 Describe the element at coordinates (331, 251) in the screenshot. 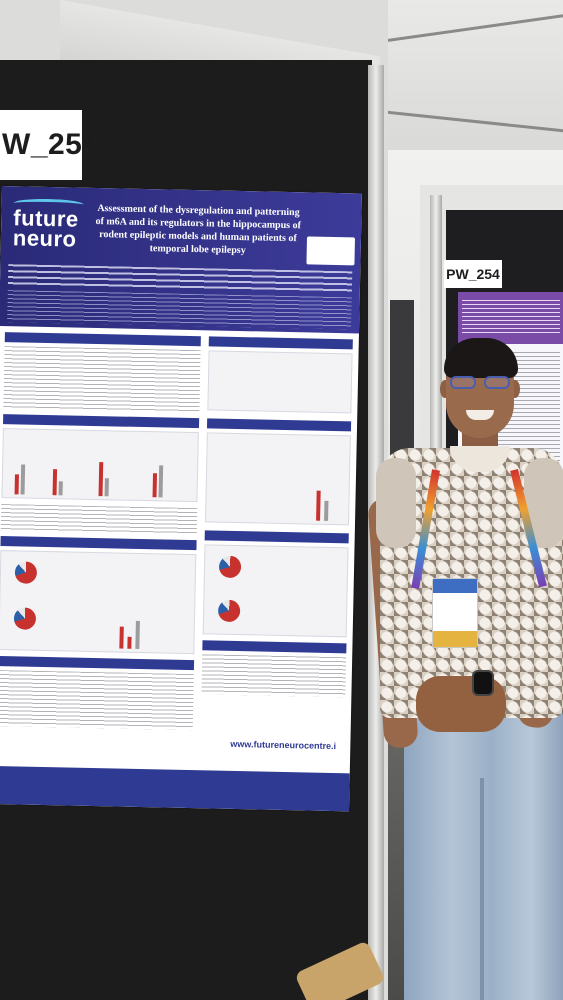

I see `partner-logo` at that location.